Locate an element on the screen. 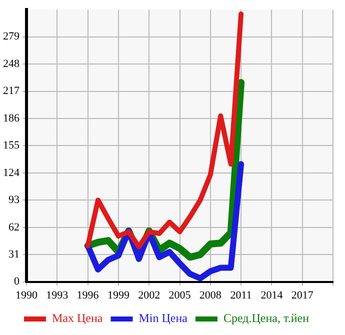 This screenshot has height=335, width=345. legend-label: Min Цена is located at coordinates (163, 318).